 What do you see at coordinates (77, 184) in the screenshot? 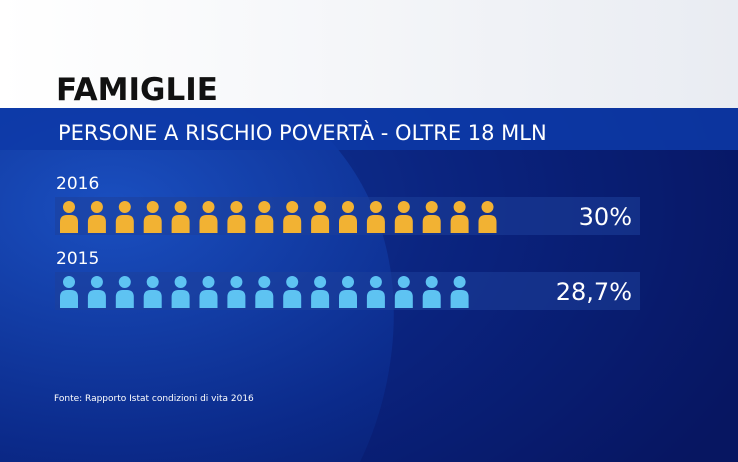
I see `category-label: 2016` at bounding box center [77, 184].